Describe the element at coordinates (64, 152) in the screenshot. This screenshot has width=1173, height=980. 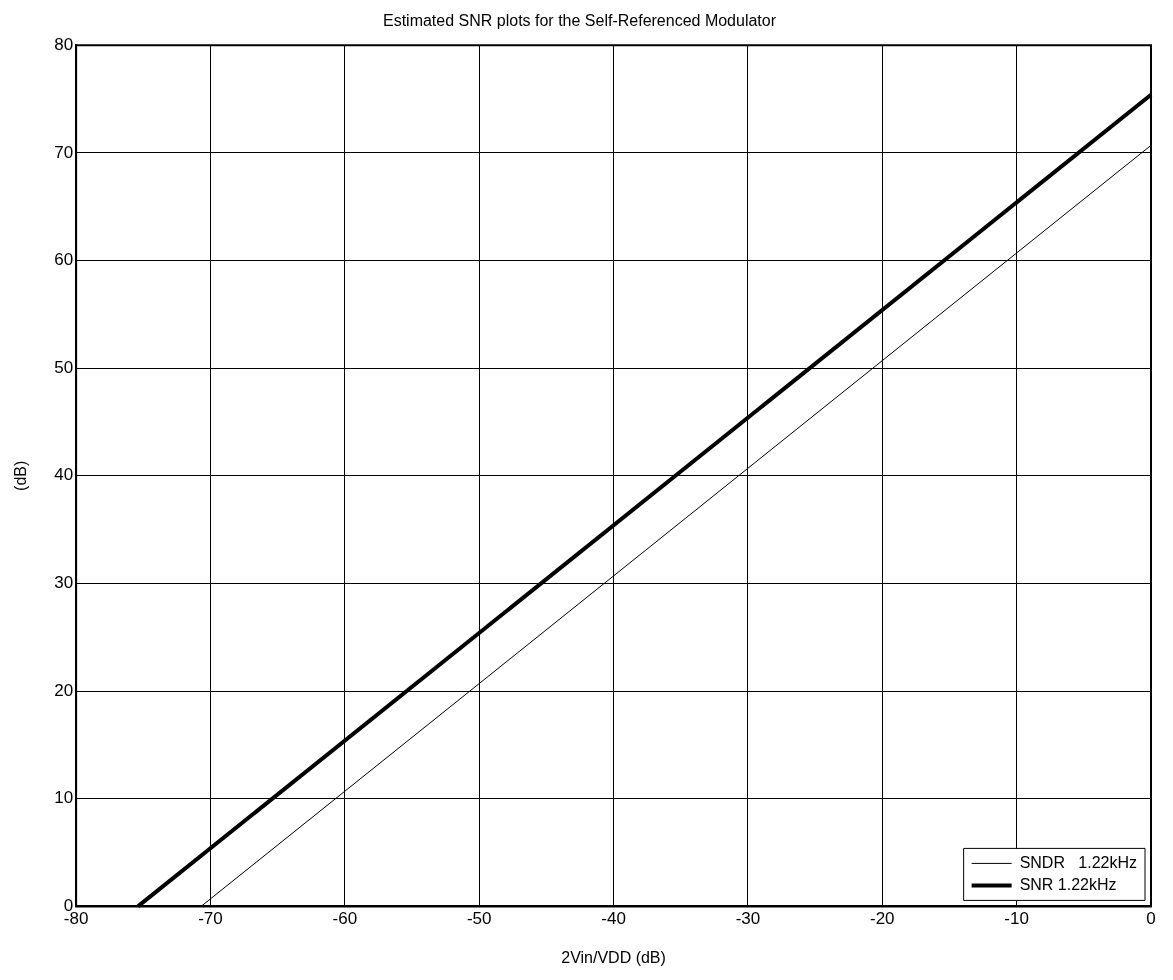
I see `y-tick-label: 70` at that location.